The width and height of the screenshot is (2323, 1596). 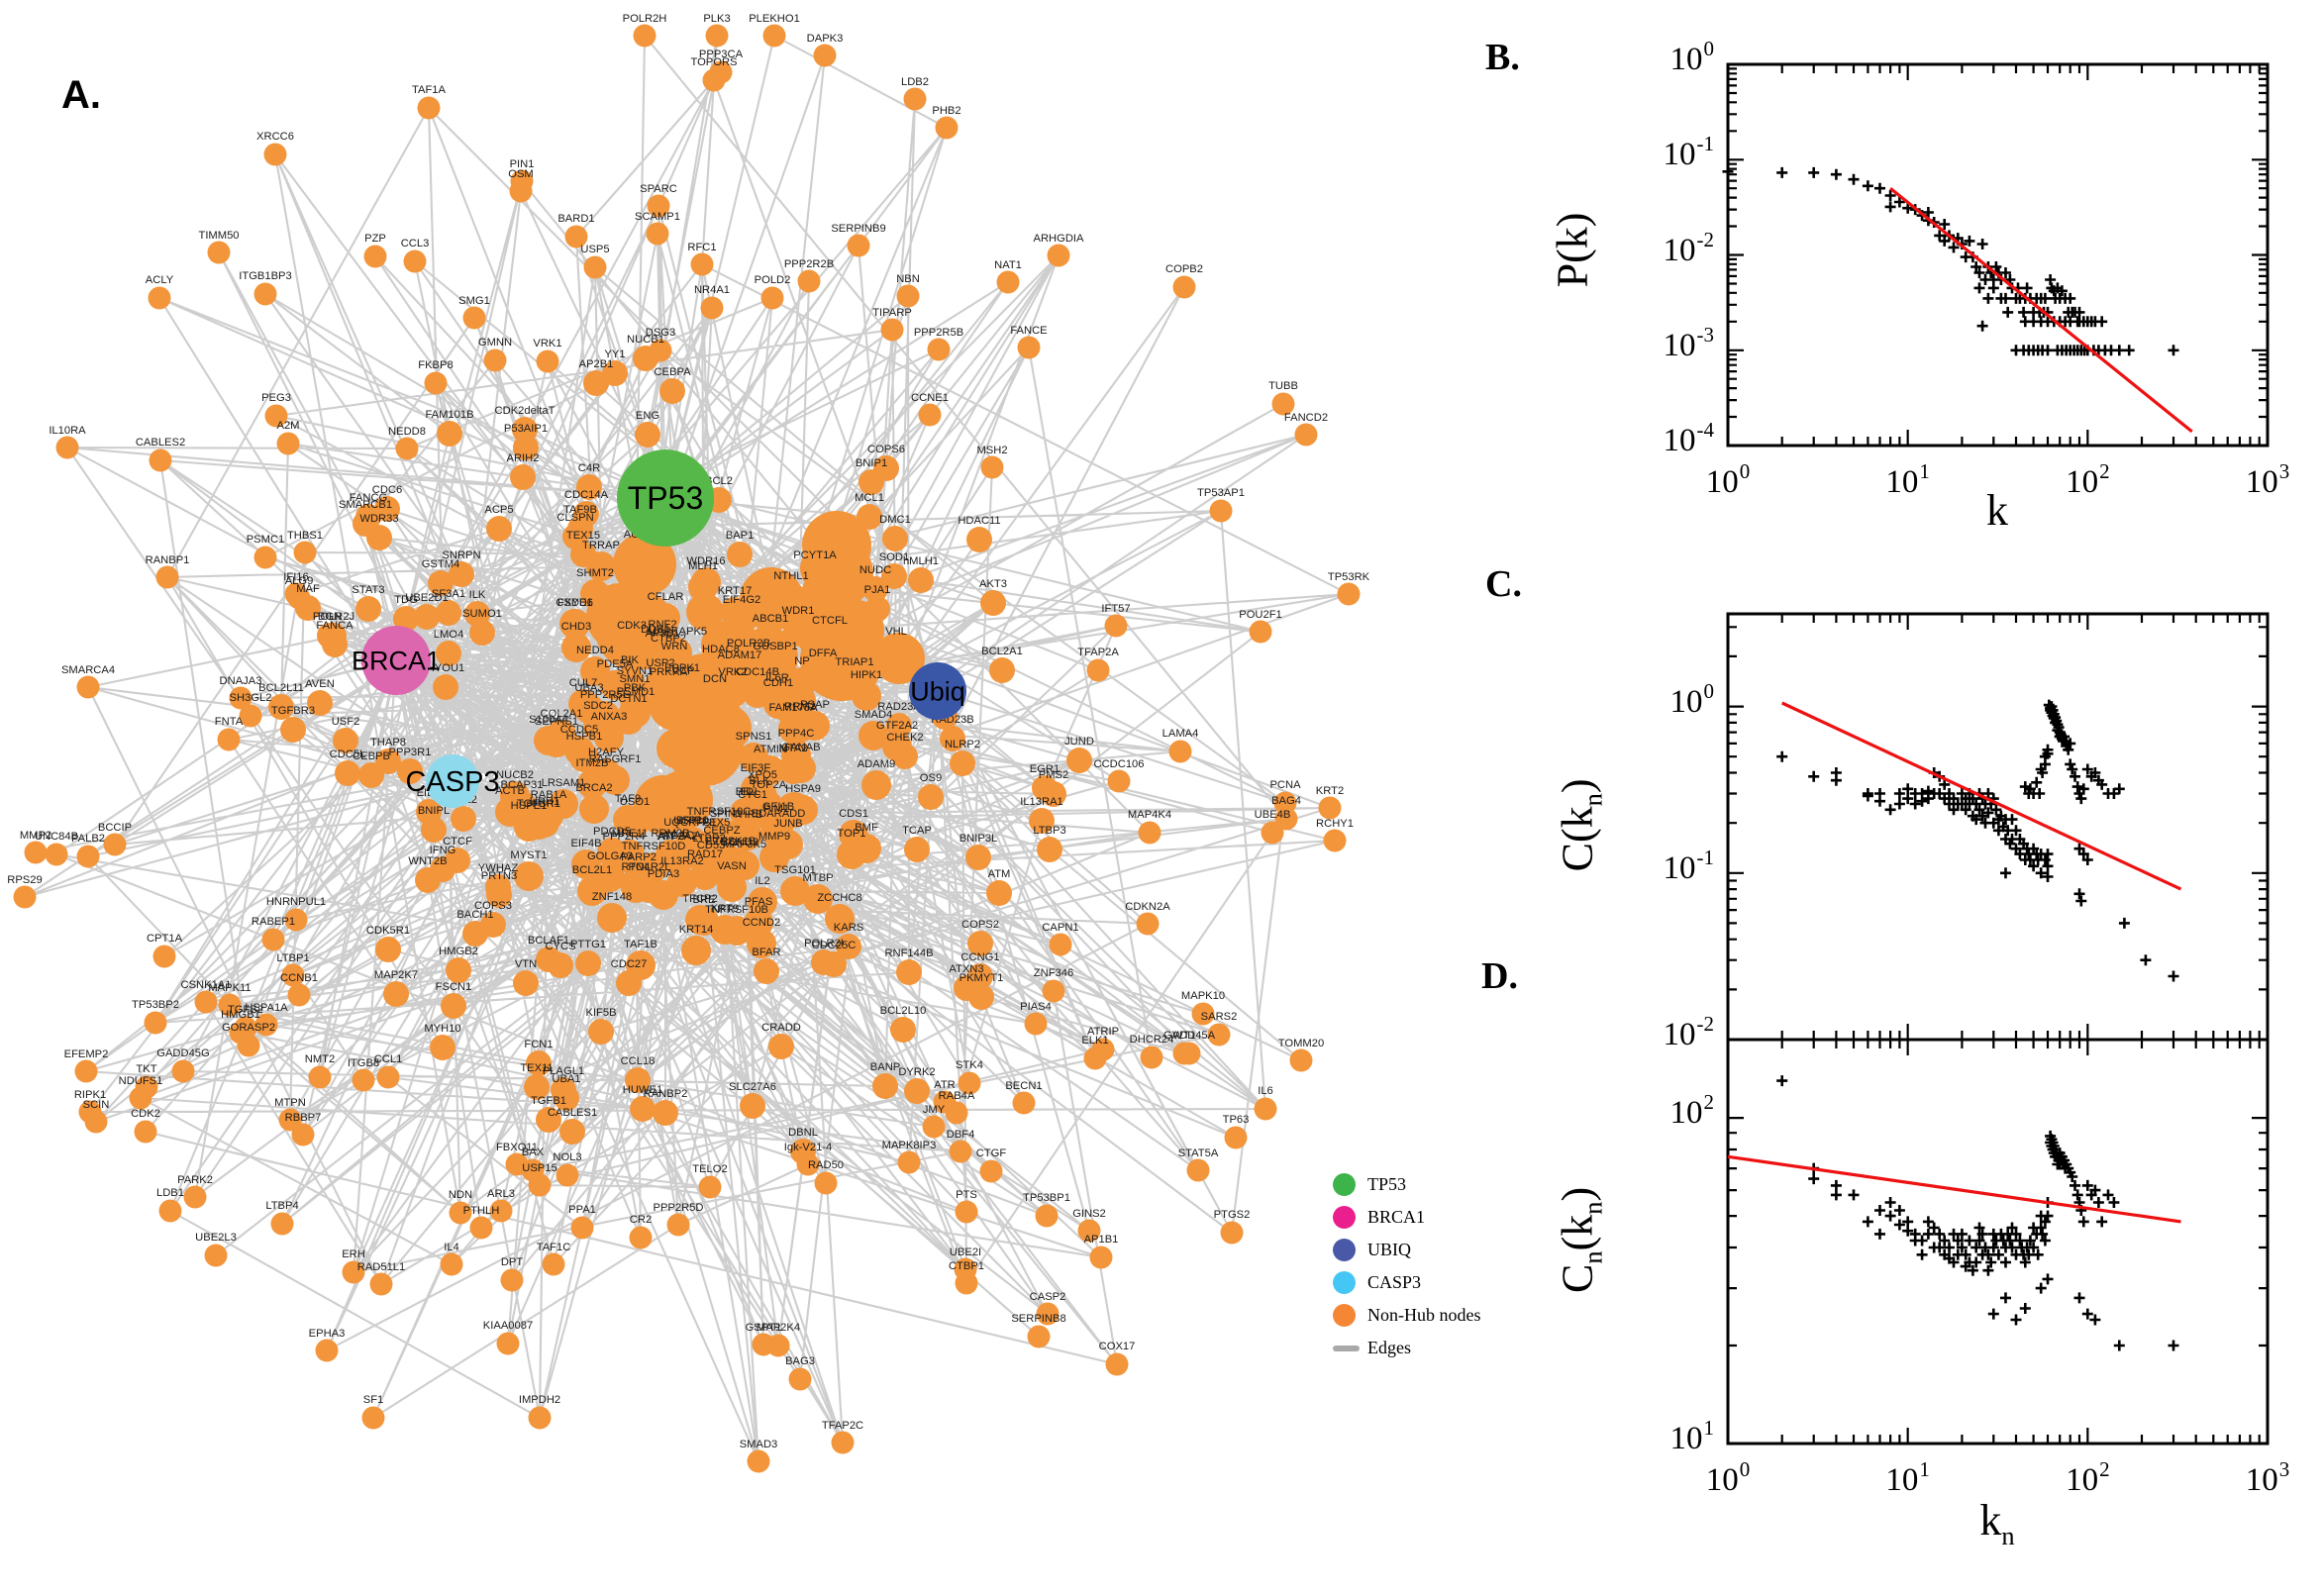 I want to click on scatter-points-c, so click(x=1977, y=841).